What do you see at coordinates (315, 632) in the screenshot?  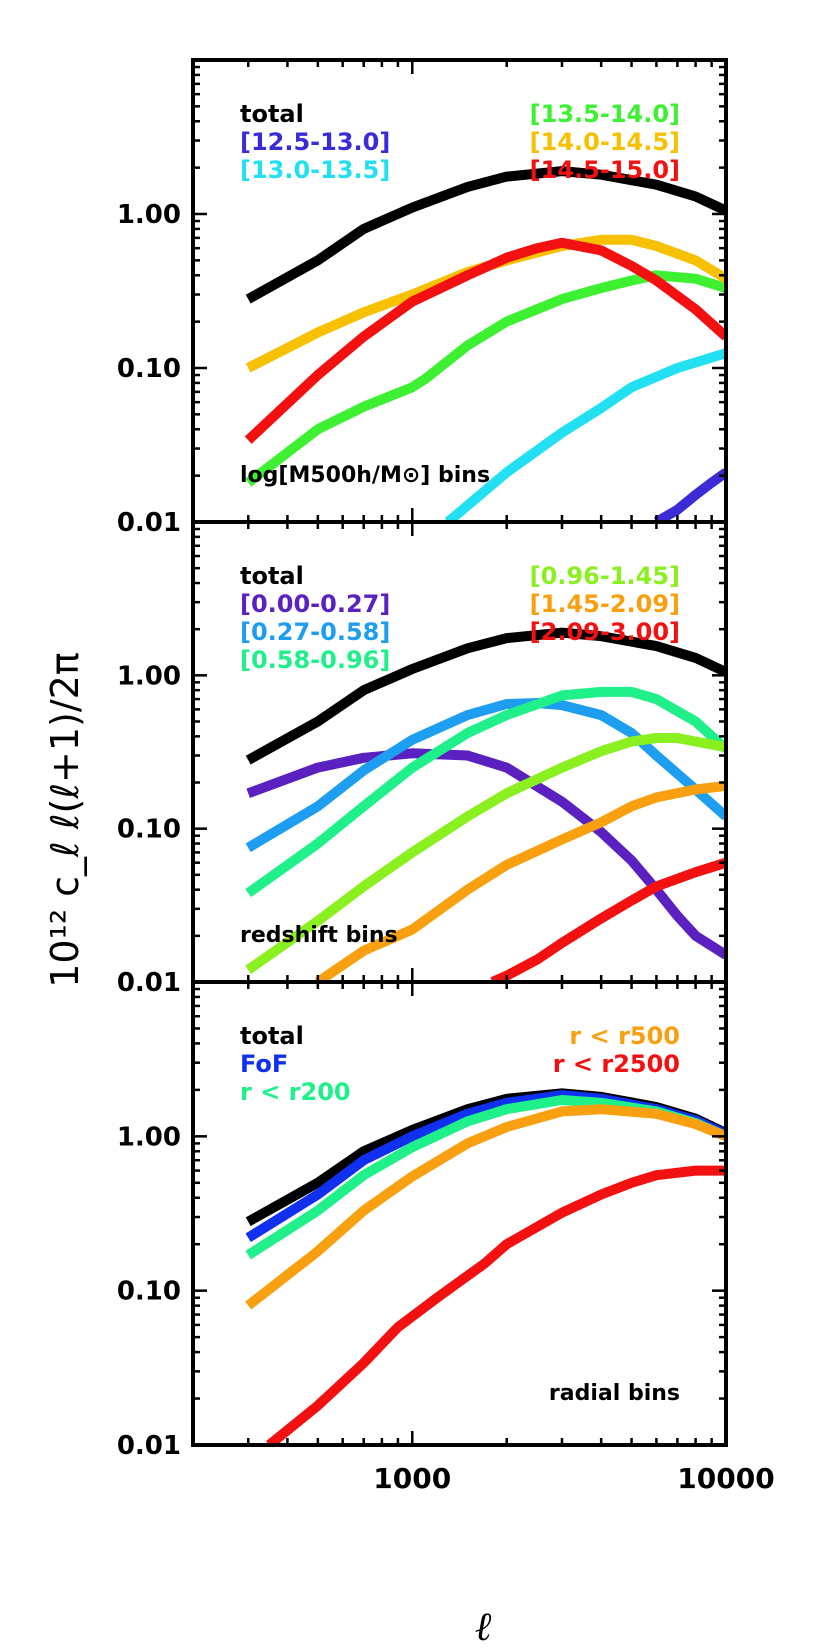 I see `legend-entry: [0.27-0.58]` at bounding box center [315, 632].